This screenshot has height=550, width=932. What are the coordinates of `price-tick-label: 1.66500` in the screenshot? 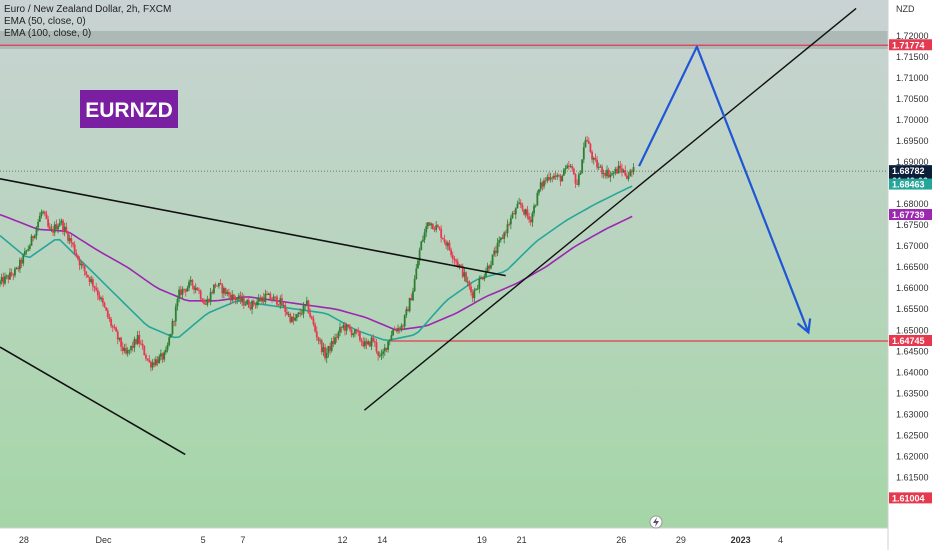 It's located at (912, 267).